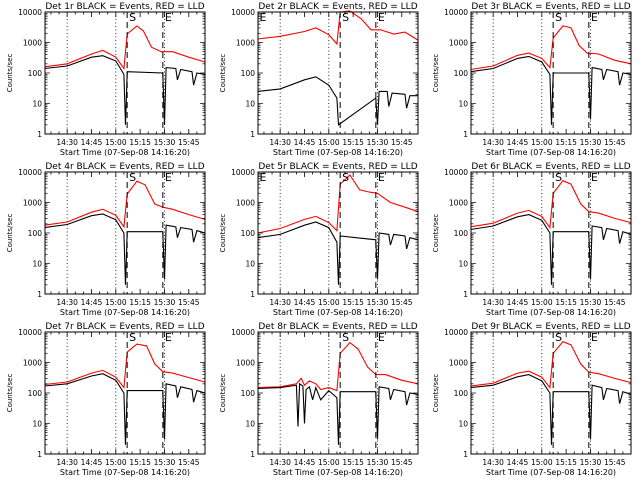  Describe the element at coordinates (550, 167) in the screenshot. I see `plot-title: Det 6r BLACK = Events, RED = LLD` at that location.